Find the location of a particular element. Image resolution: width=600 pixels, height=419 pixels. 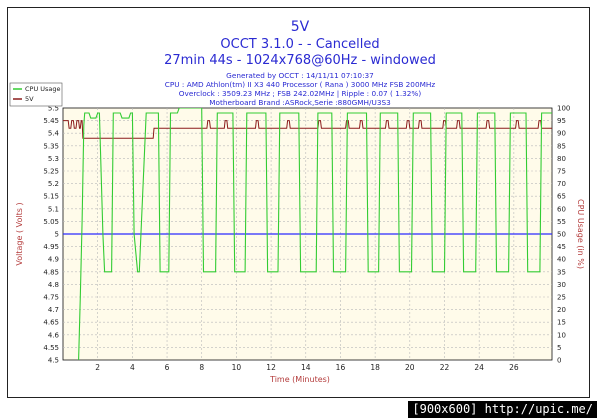

y-tick-right: 35 is located at coordinates (561, 272).